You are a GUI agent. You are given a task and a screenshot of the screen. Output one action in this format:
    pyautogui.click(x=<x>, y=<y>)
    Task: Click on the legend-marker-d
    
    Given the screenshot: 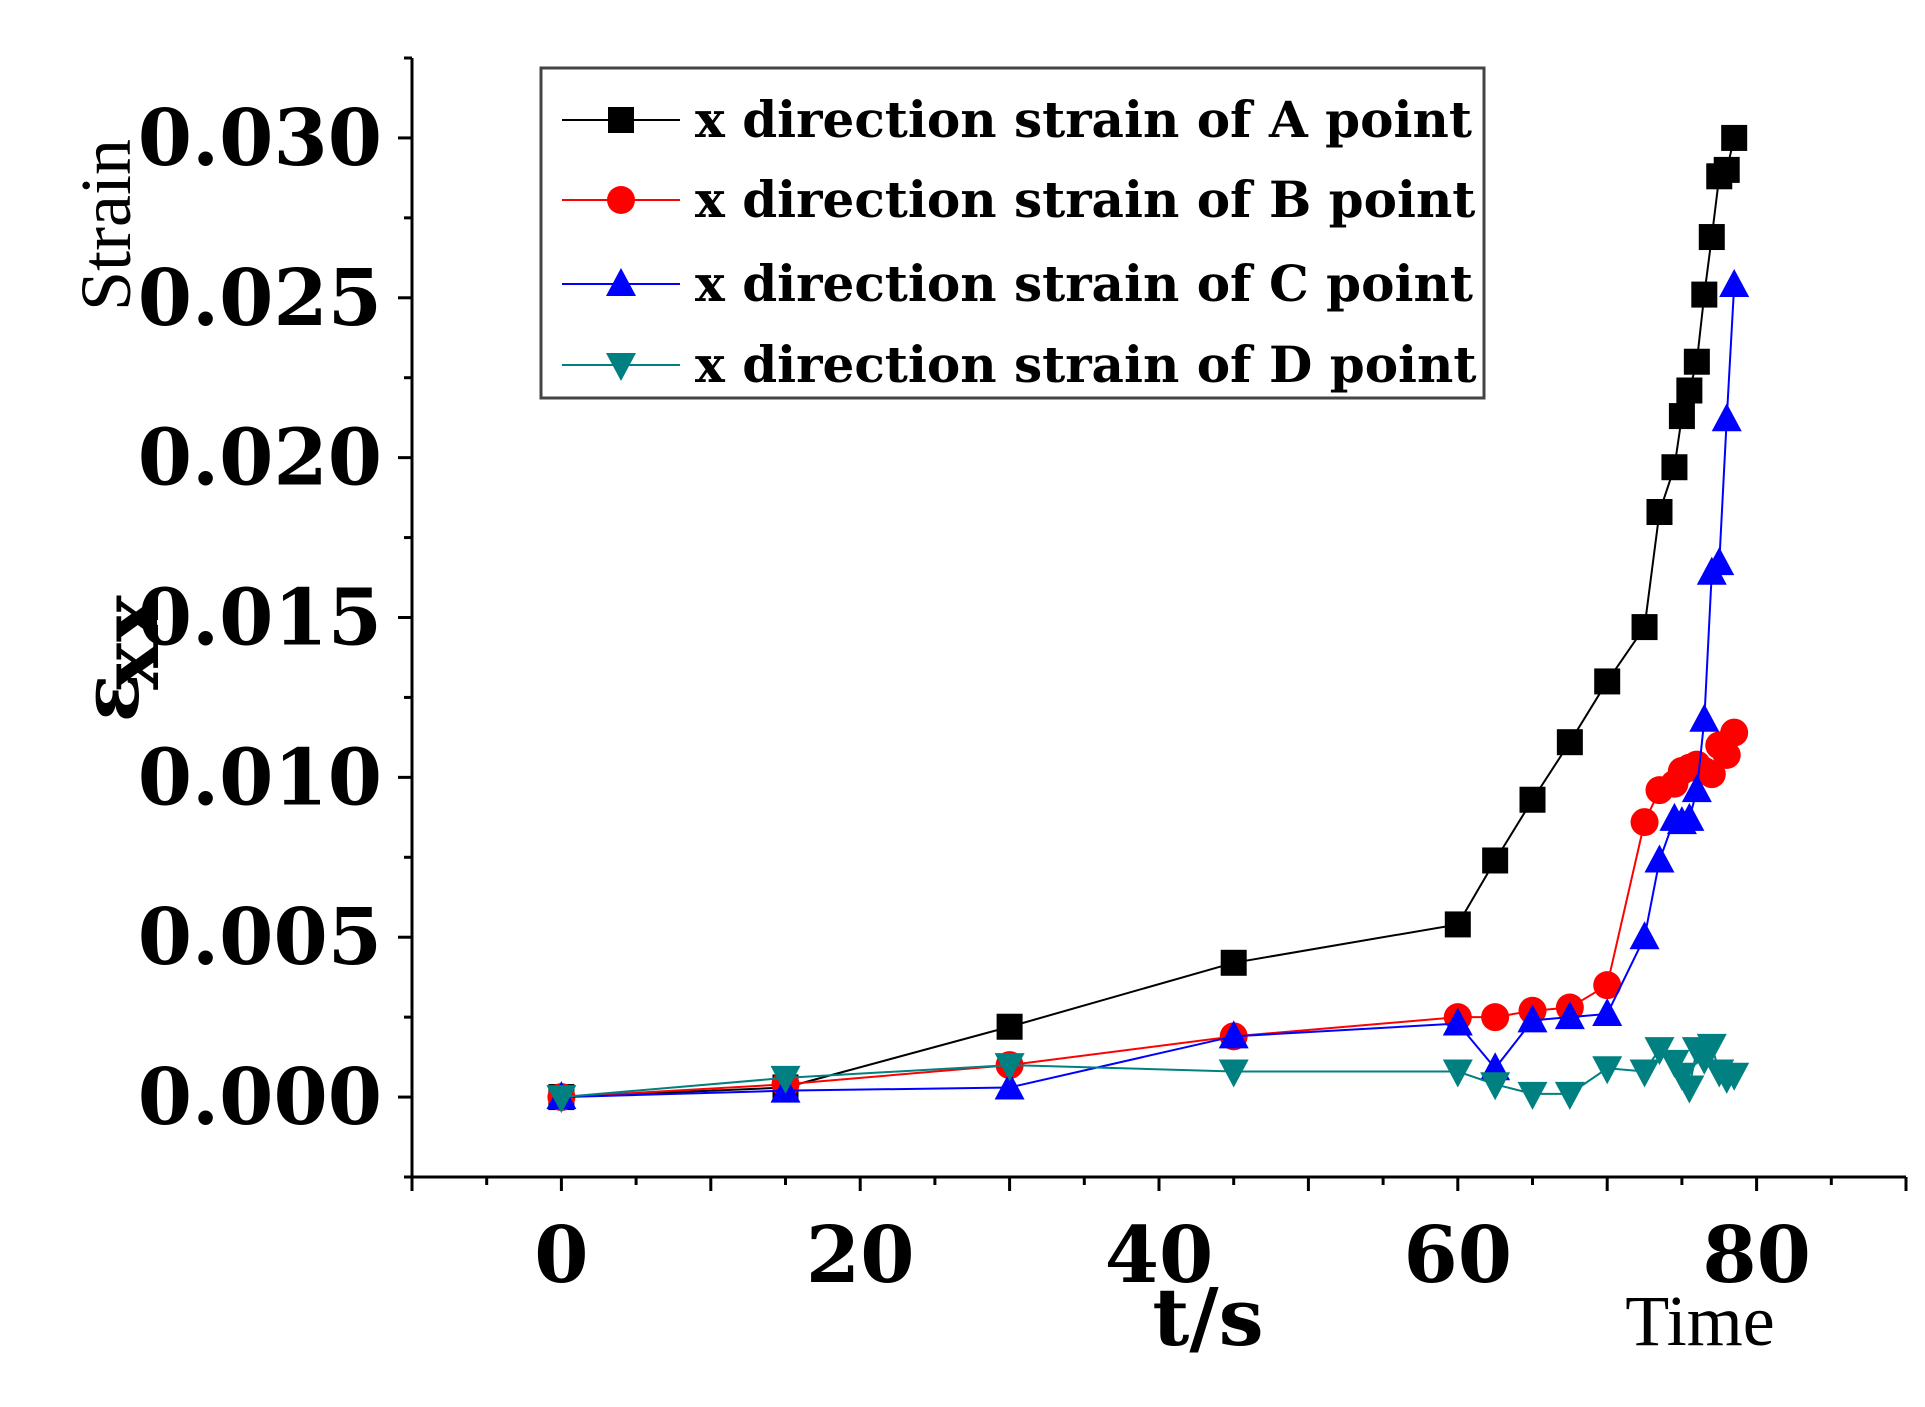 What is the action you would take?
    pyautogui.click(x=621, y=367)
    